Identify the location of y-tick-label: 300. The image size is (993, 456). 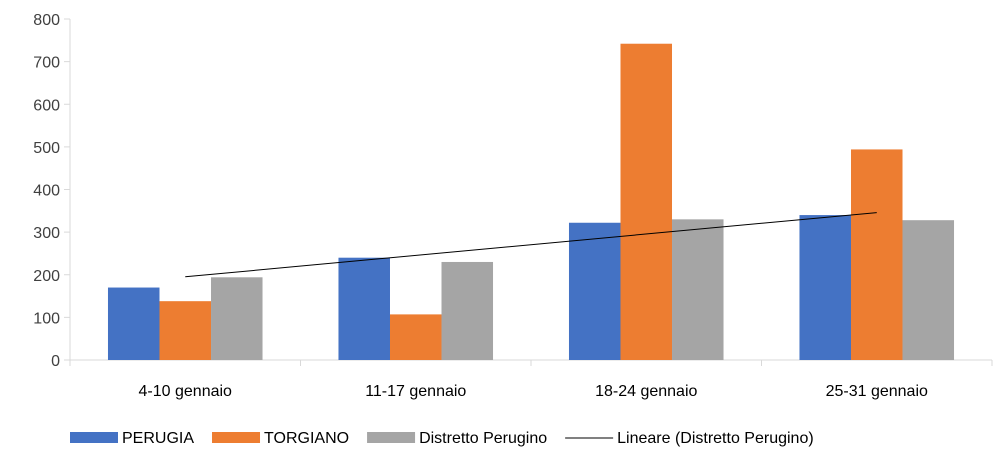
(46, 233).